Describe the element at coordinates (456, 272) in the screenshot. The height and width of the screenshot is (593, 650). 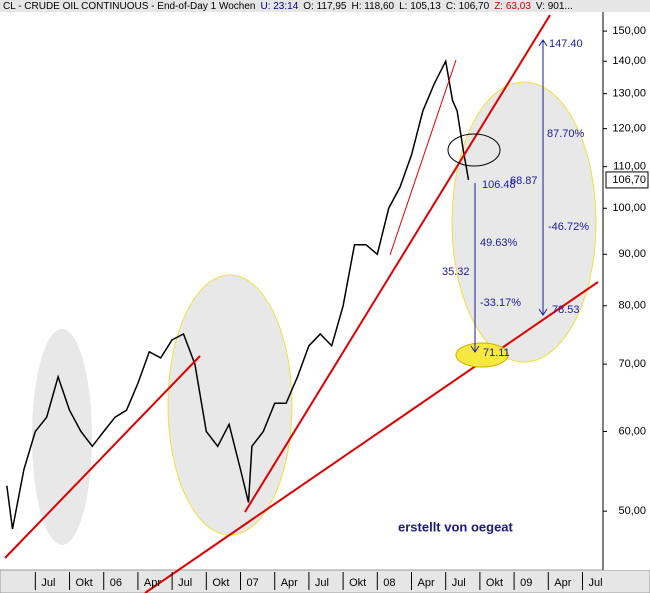
I see `annotation: 35.32` at that location.